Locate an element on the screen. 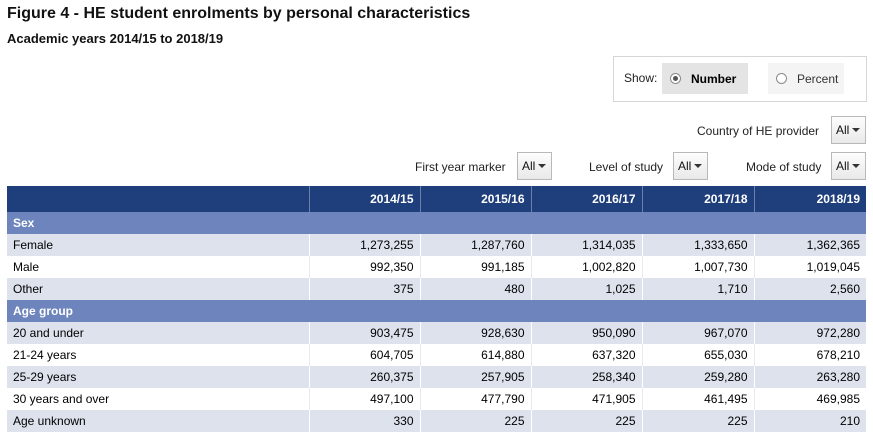  column-header is located at coordinates (158, 199).